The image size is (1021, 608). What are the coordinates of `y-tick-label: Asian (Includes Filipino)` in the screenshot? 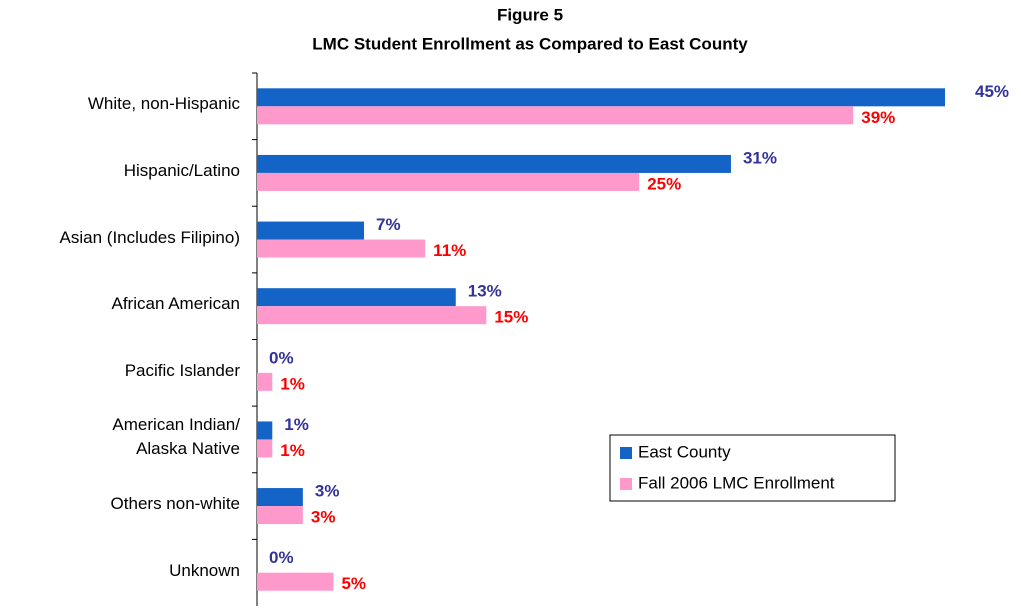 It's located at (149, 237).